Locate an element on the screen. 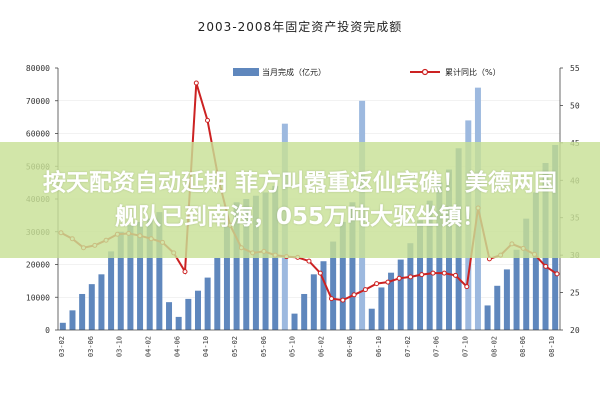 The image size is (600, 400). y-left-tick-label: 0 is located at coordinates (47, 330).